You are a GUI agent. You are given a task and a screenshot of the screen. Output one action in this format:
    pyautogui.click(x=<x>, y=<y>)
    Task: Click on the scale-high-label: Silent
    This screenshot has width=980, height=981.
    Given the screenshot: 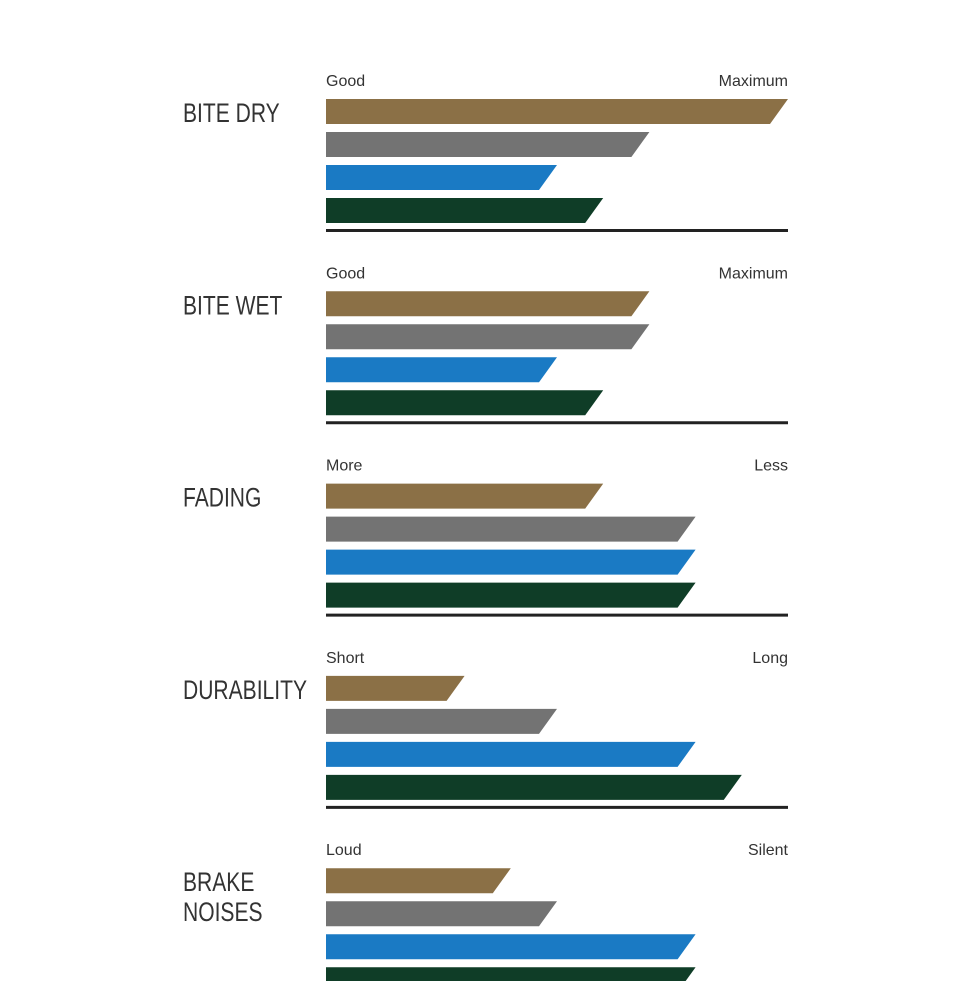 What is the action you would take?
    pyautogui.click(x=768, y=850)
    